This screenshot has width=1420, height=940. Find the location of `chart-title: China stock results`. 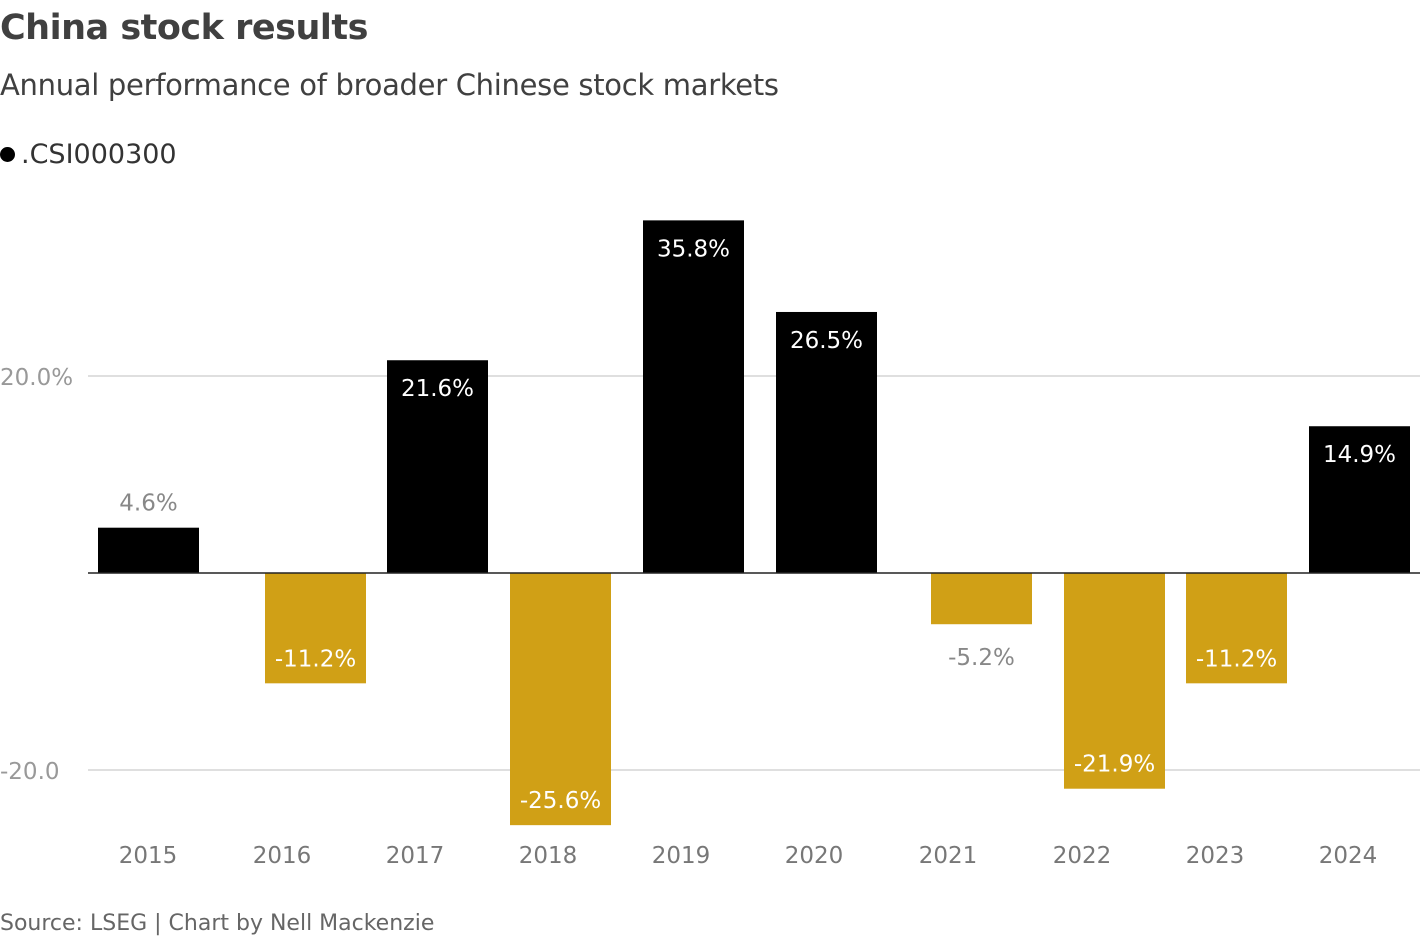

chart-title: China stock results is located at coordinates (184, 28).